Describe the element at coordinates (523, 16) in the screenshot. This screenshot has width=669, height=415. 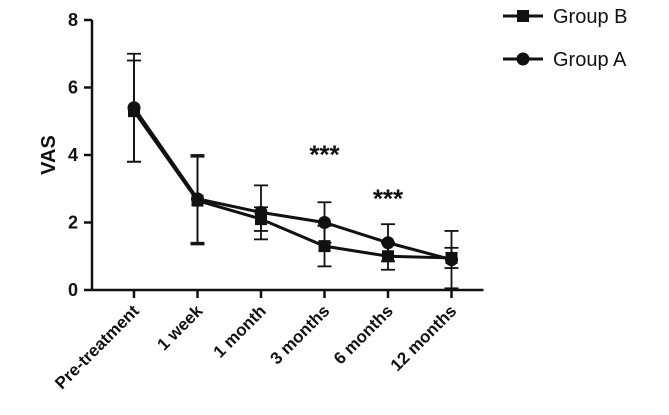
I see `legend-marker-square` at that location.